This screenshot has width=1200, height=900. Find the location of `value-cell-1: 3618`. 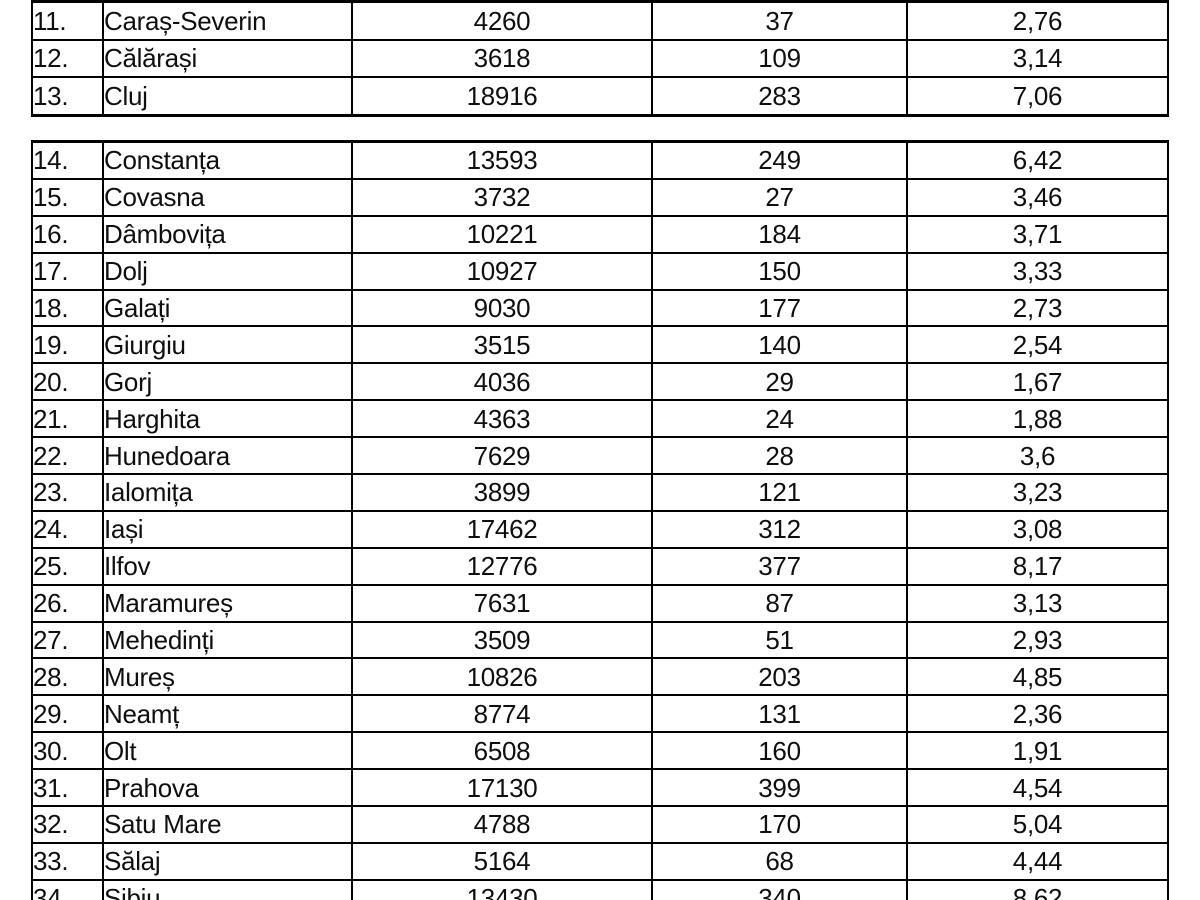

value-cell-1: 3618 is located at coordinates (502, 58).